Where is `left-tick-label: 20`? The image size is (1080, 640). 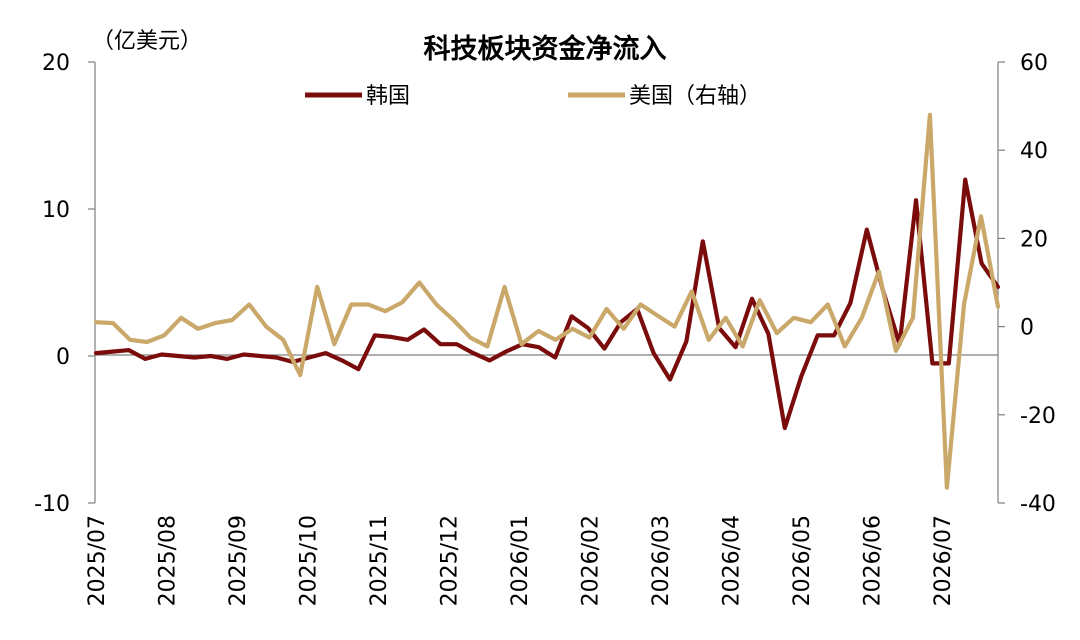 left-tick-label: 20 is located at coordinates (56, 63).